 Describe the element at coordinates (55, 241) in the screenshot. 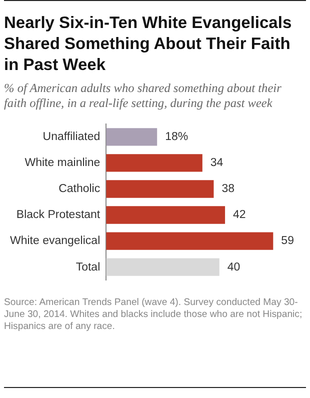

I see `y-tick-label: White evangelical` at that location.